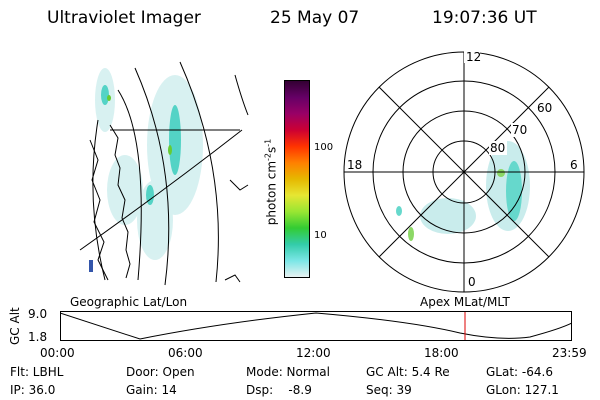 This screenshot has width=600, height=400. I want to click on geo-map-label: Geographic Lat/Lon, so click(129, 302).